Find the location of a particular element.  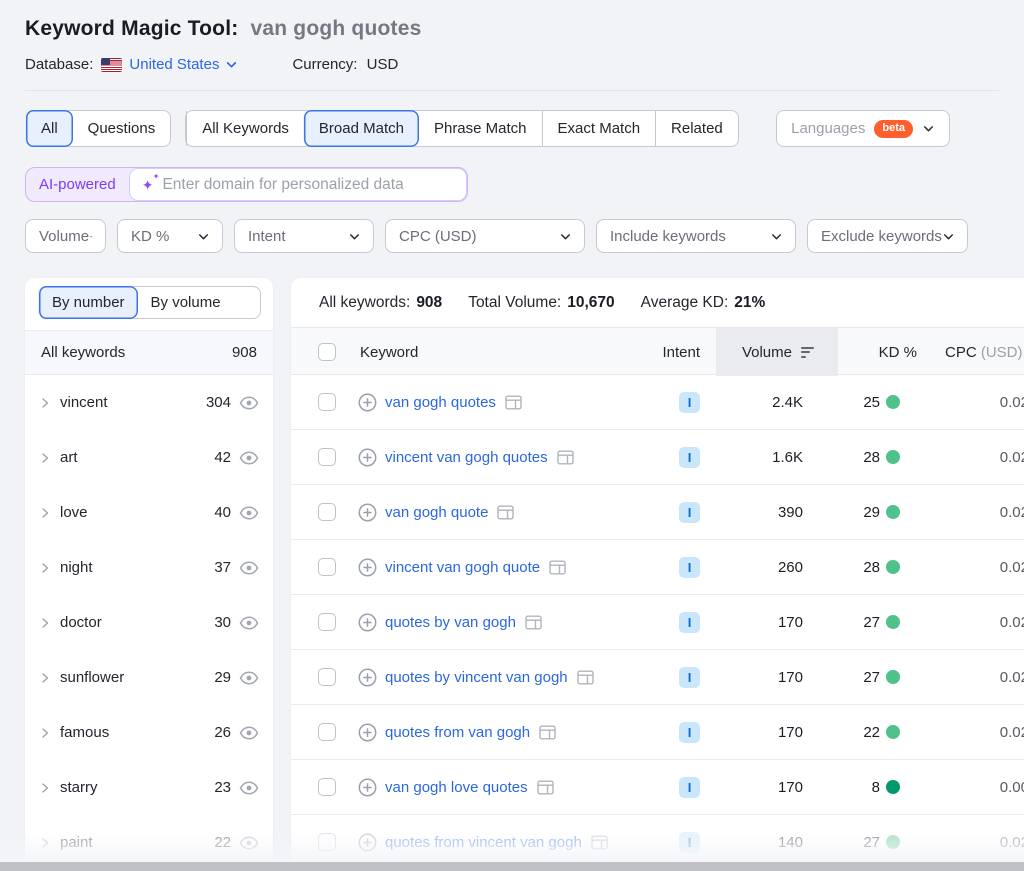

keyword-group-item: famous 26 is located at coordinates (149, 732).